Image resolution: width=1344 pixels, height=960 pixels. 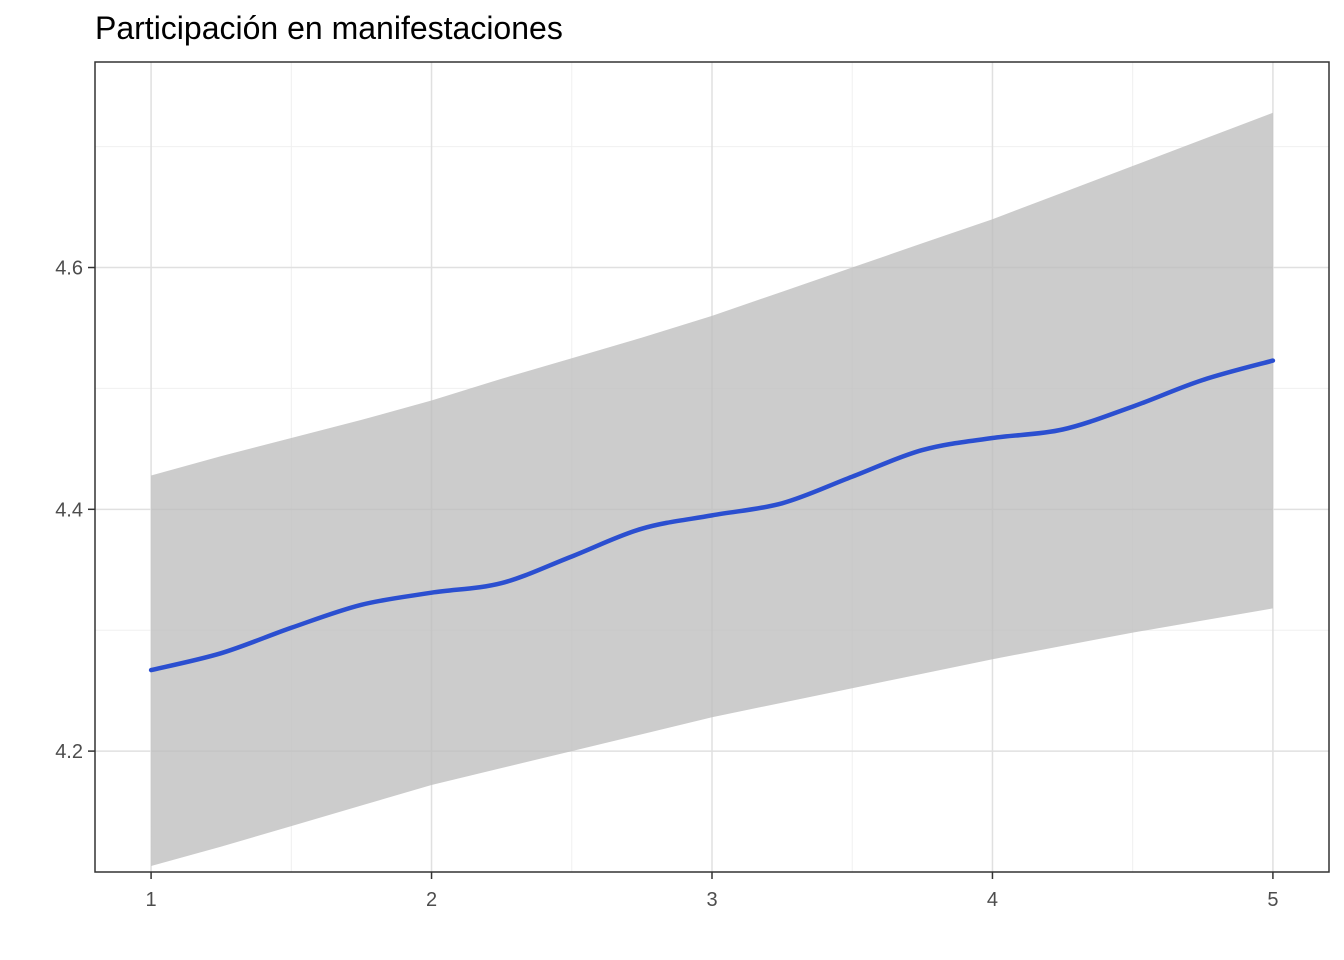 What do you see at coordinates (1272, 900) in the screenshot?
I see `x-tick-label: 5` at bounding box center [1272, 900].